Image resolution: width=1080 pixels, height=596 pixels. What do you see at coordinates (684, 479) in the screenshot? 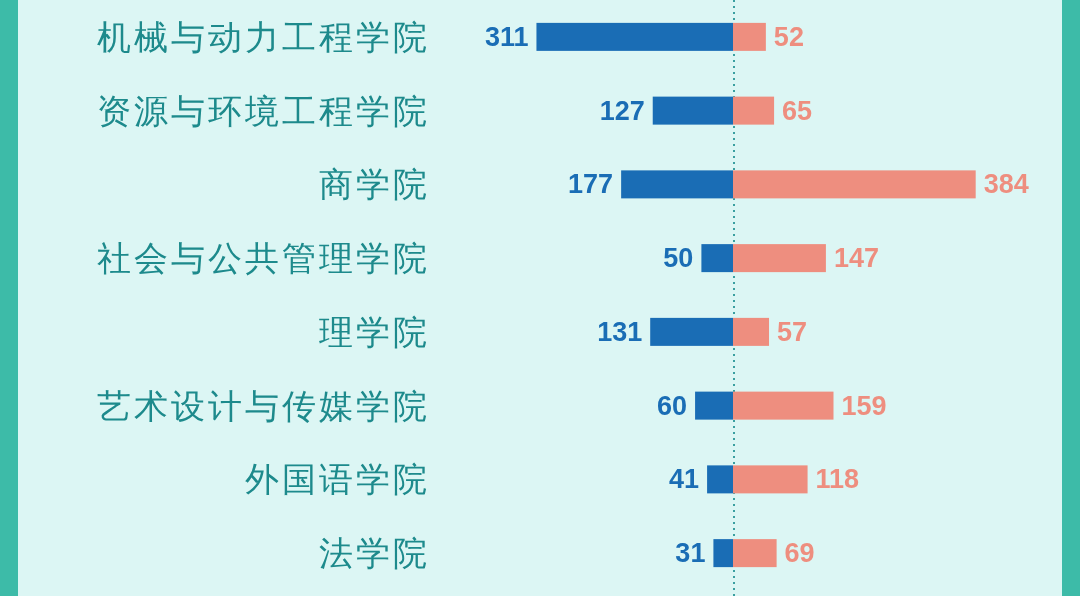
I see `data-label: 41` at bounding box center [684, 479].